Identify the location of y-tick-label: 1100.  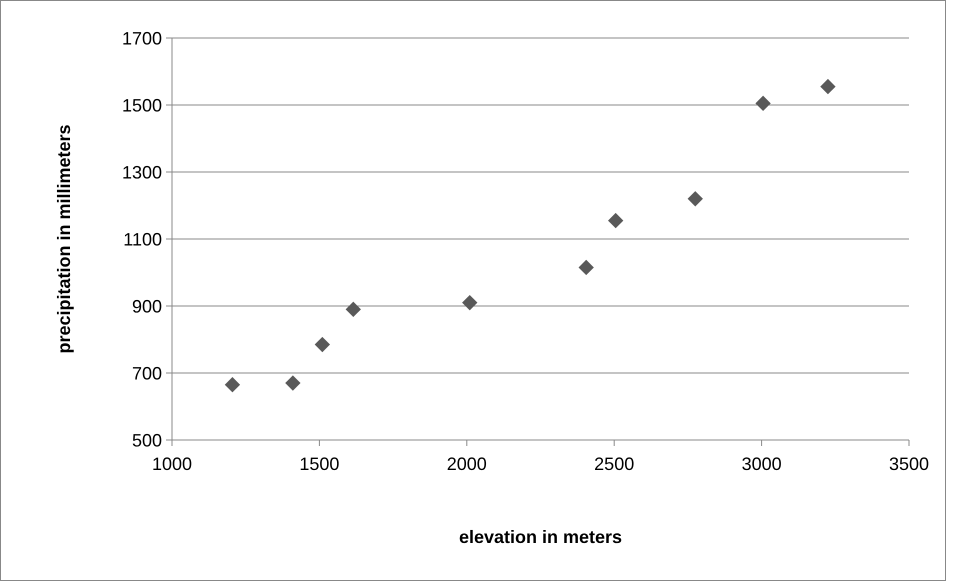
(142, 239).